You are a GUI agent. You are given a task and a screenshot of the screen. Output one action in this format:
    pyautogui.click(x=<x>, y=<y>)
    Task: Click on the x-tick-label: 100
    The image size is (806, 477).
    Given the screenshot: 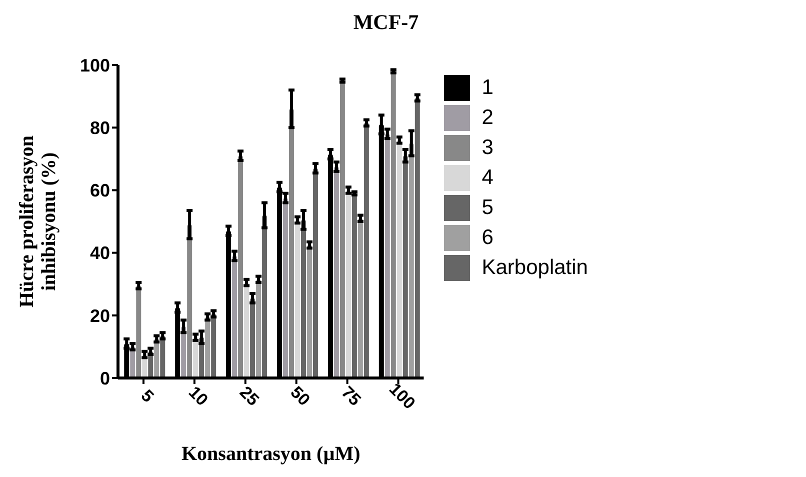 What is the action you would take?
    pyautogui.click(x=402, y=396)
    